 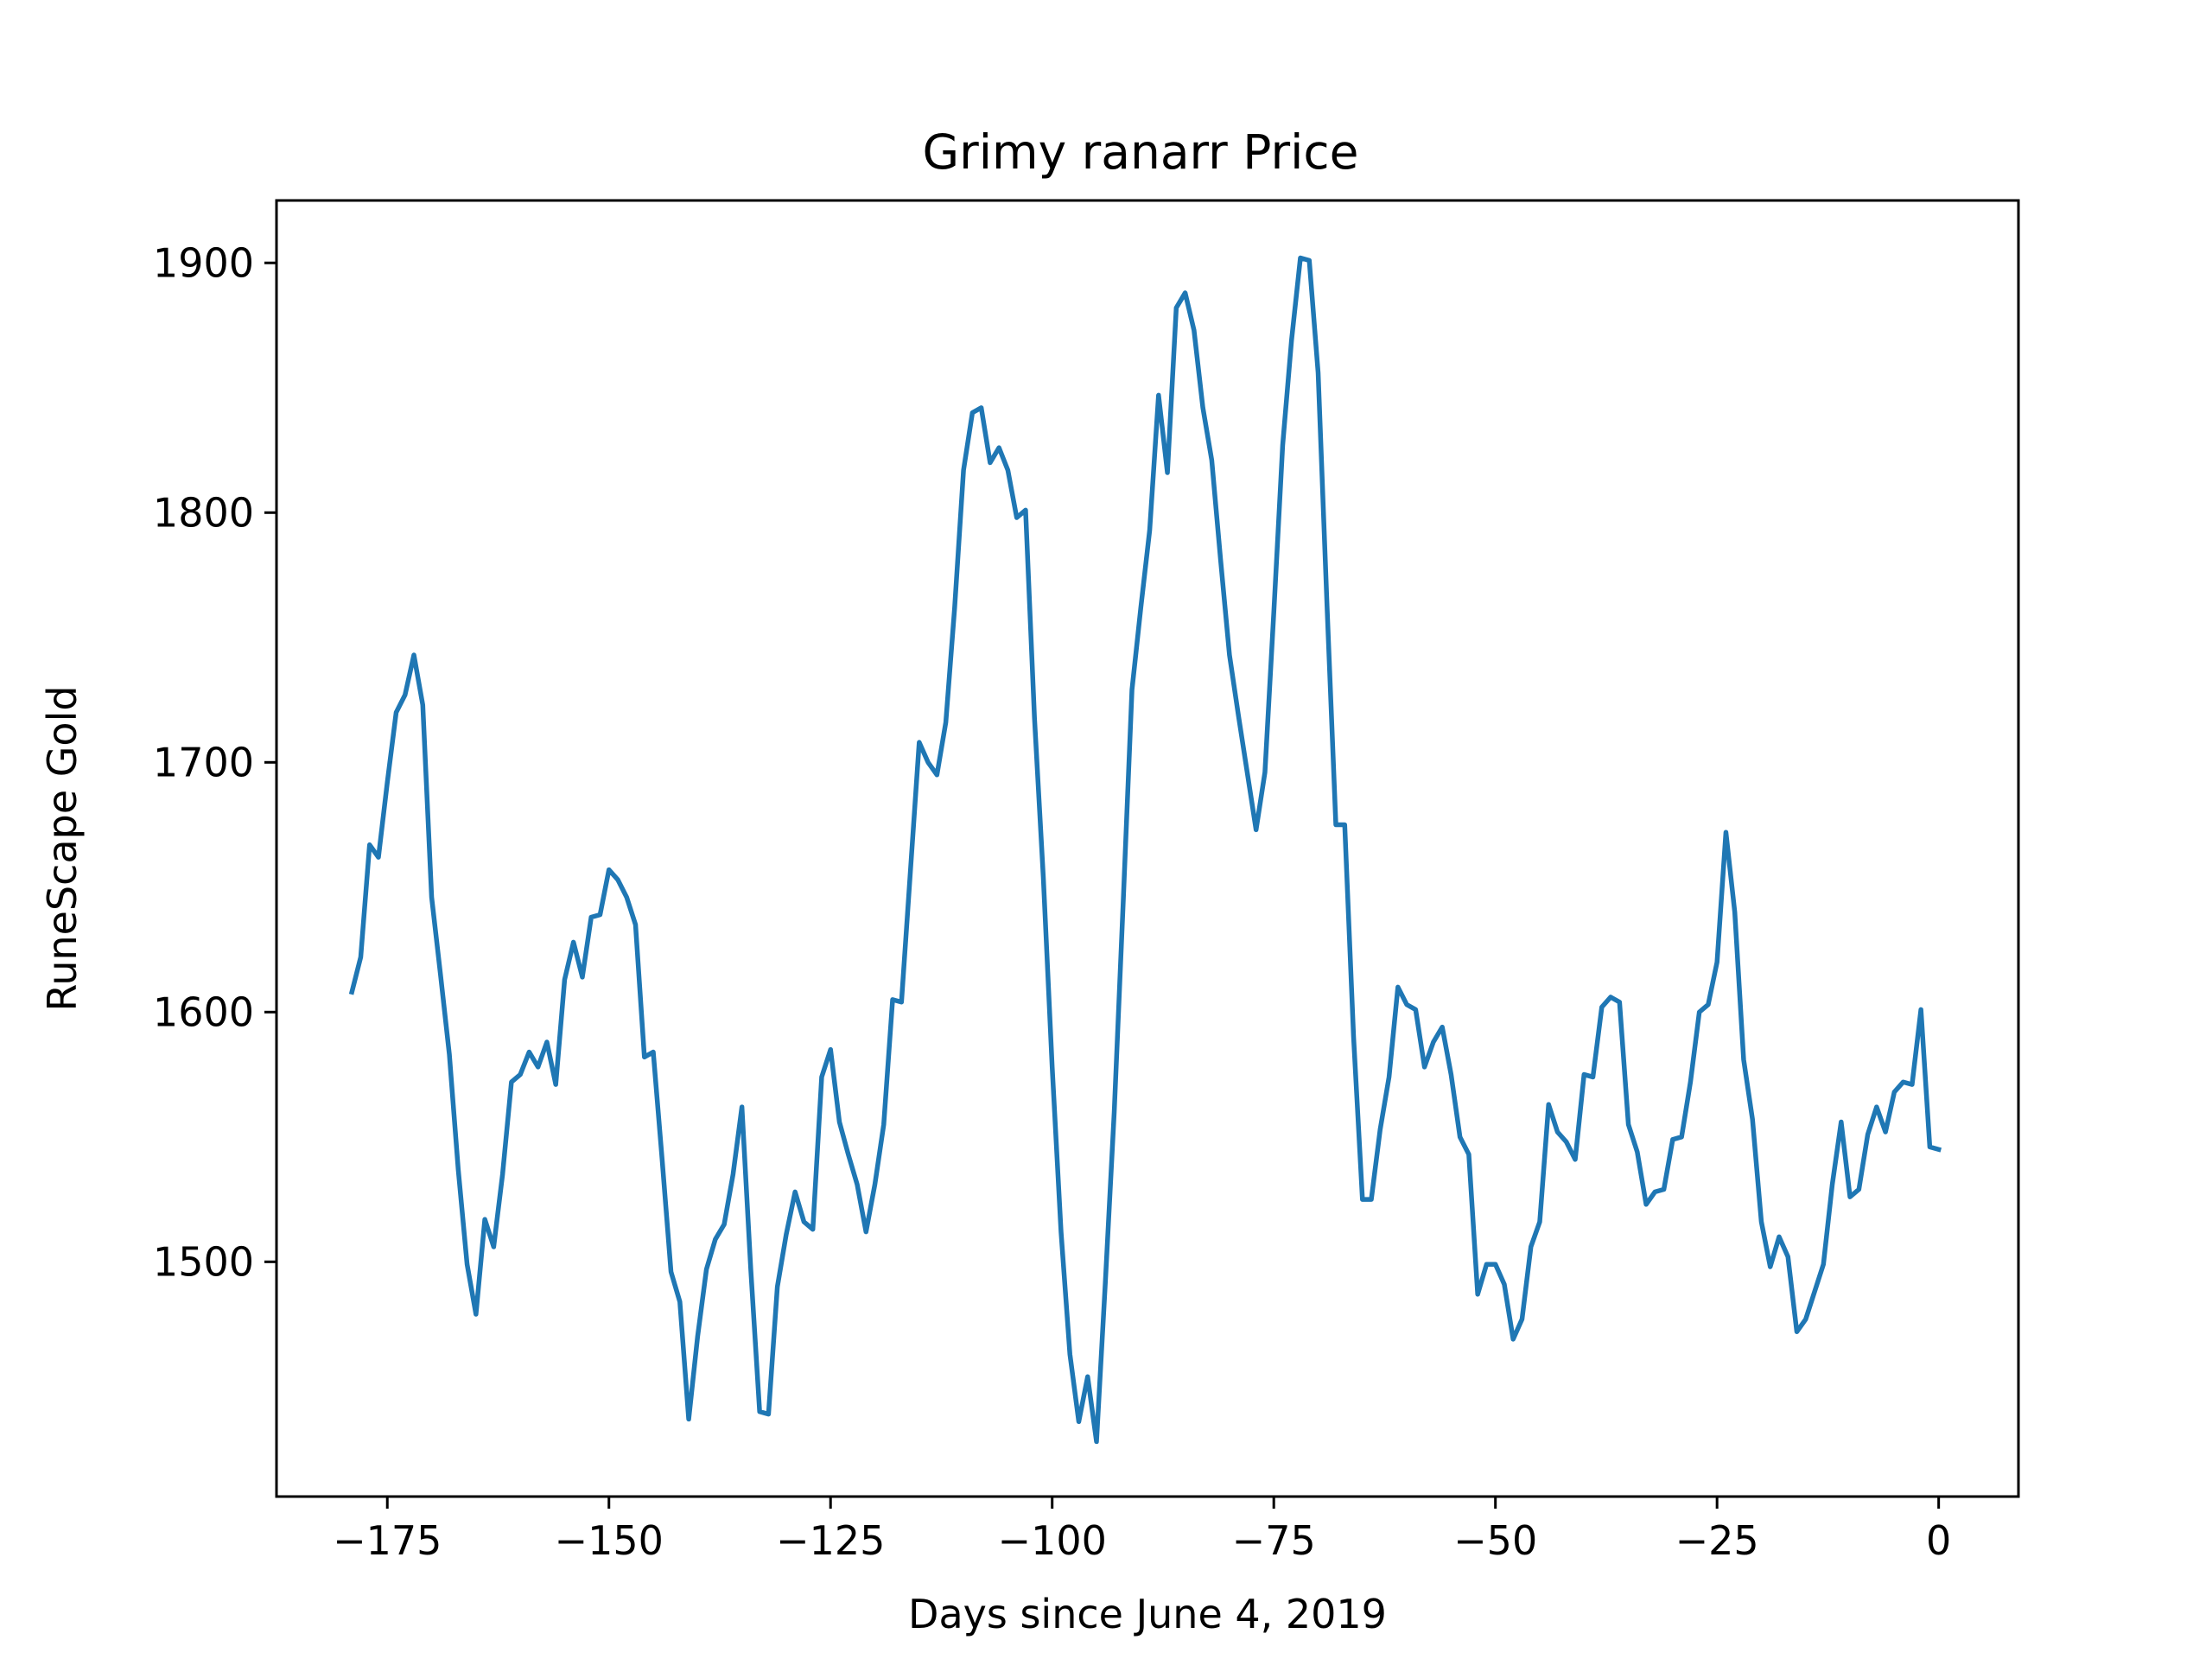 I want to click on y-tick-label: 1800, so click(x=203, y=512).